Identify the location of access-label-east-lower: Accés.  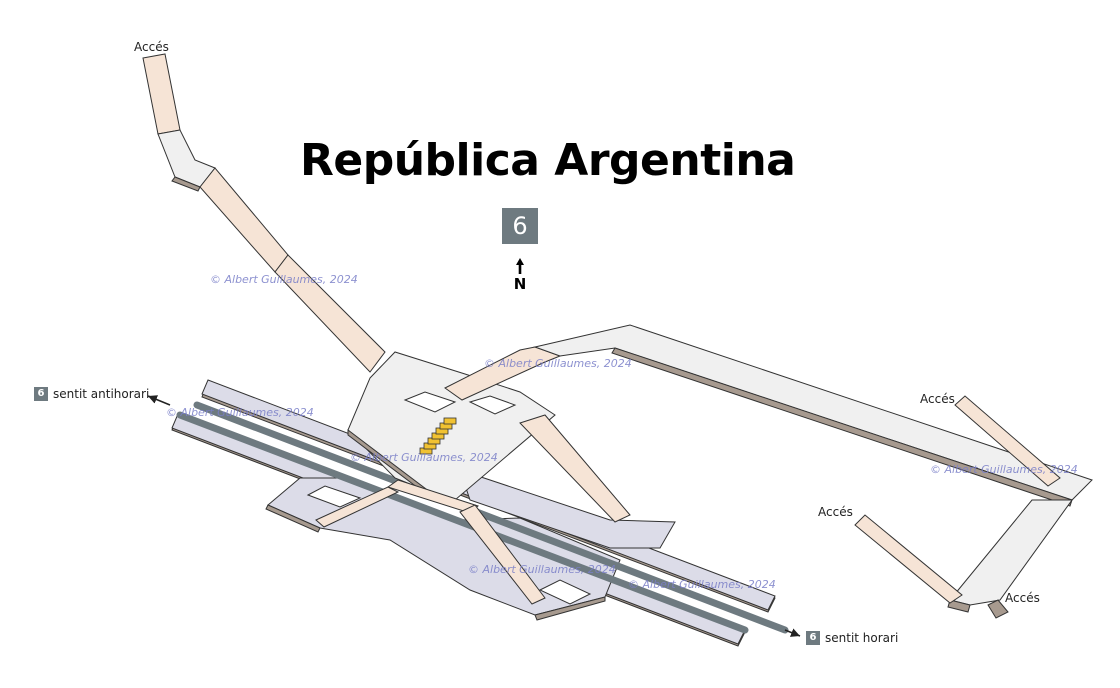
(835, 512).